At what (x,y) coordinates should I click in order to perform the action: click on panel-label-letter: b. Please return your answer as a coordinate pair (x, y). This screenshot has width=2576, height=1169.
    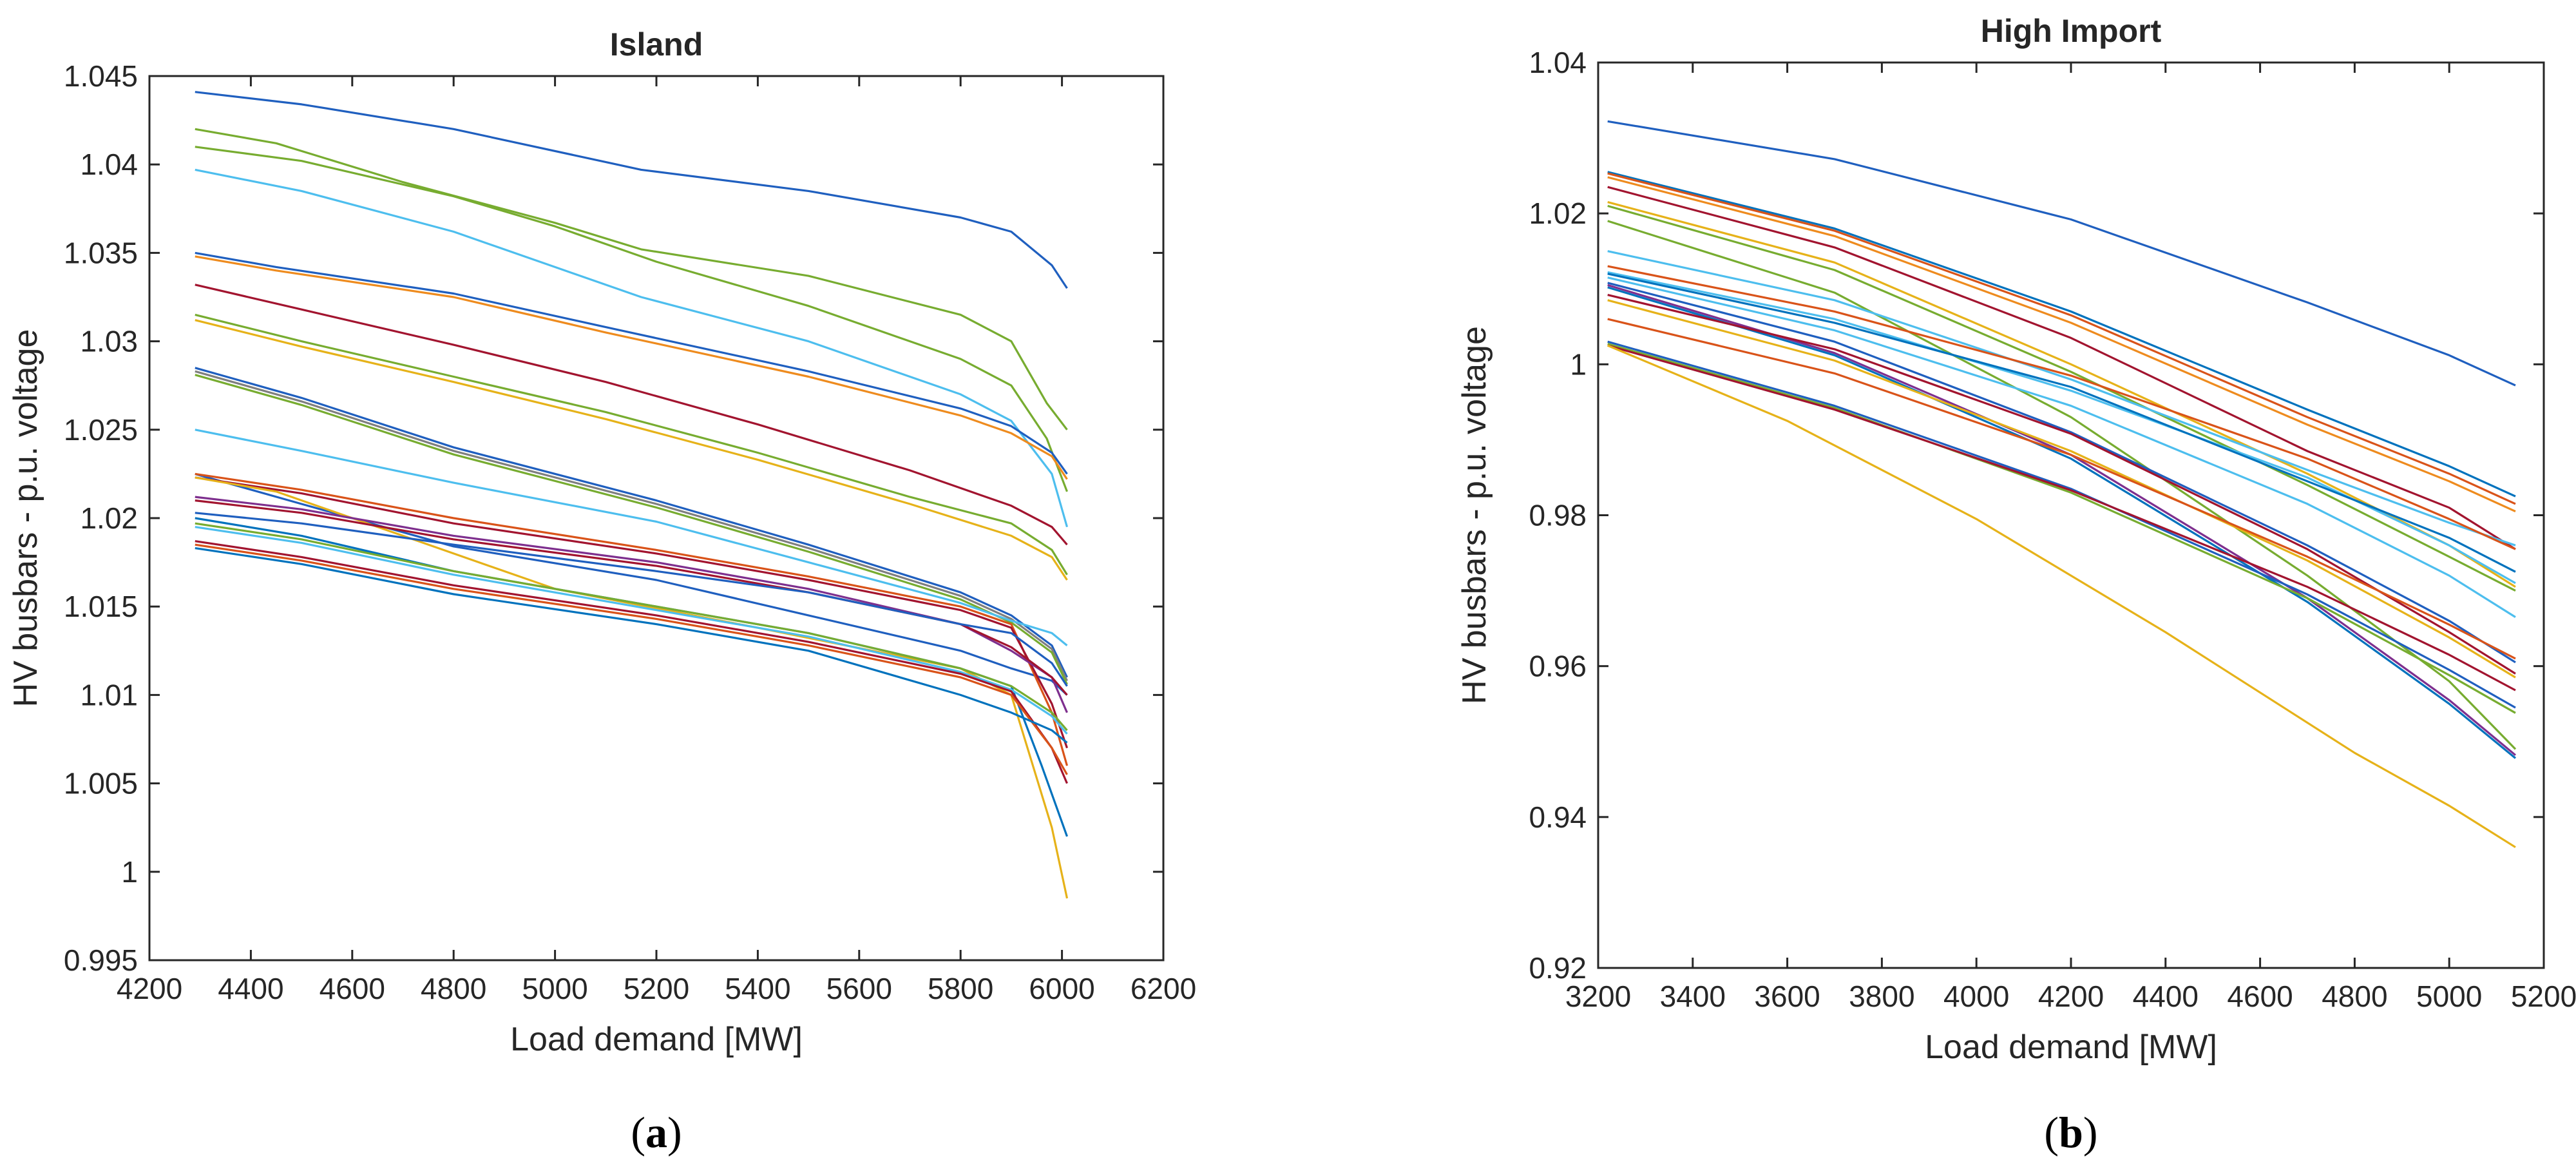
    Looking at the image, I should click on (2071, 1132).